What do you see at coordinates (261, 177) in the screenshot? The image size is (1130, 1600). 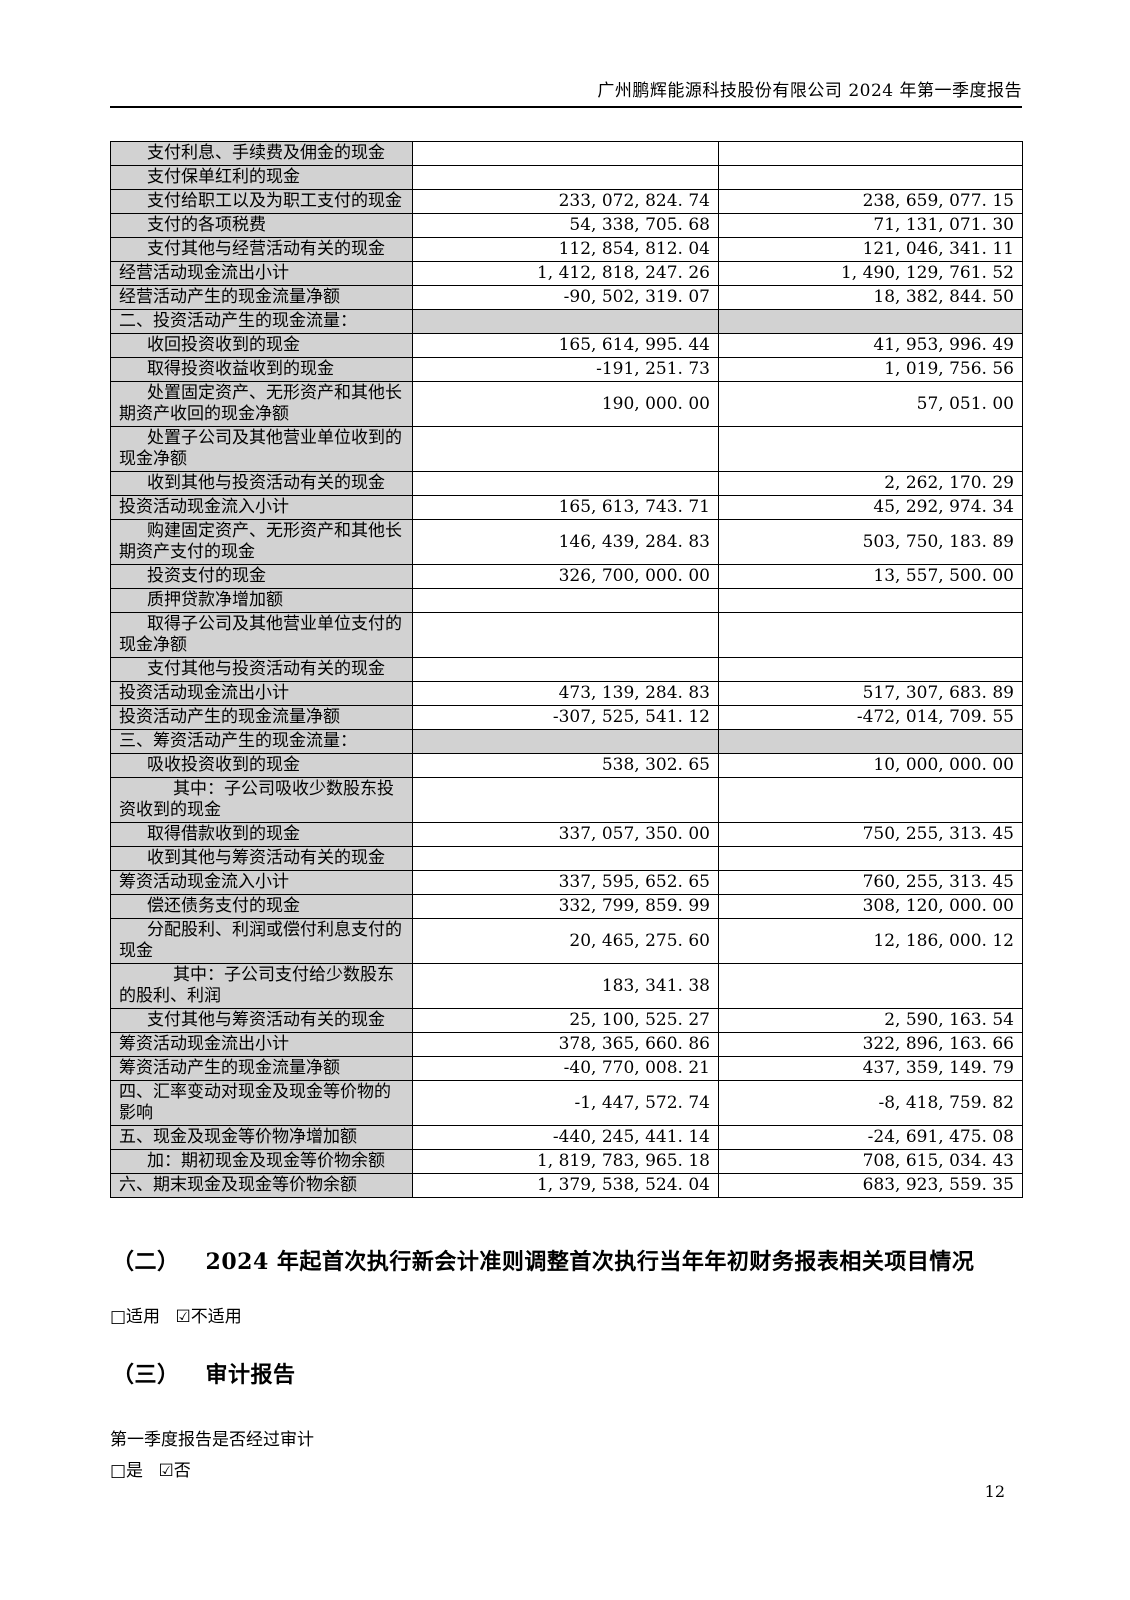 I see `row-label: 支付保单红利的现金` at bounding box center [261, 177].